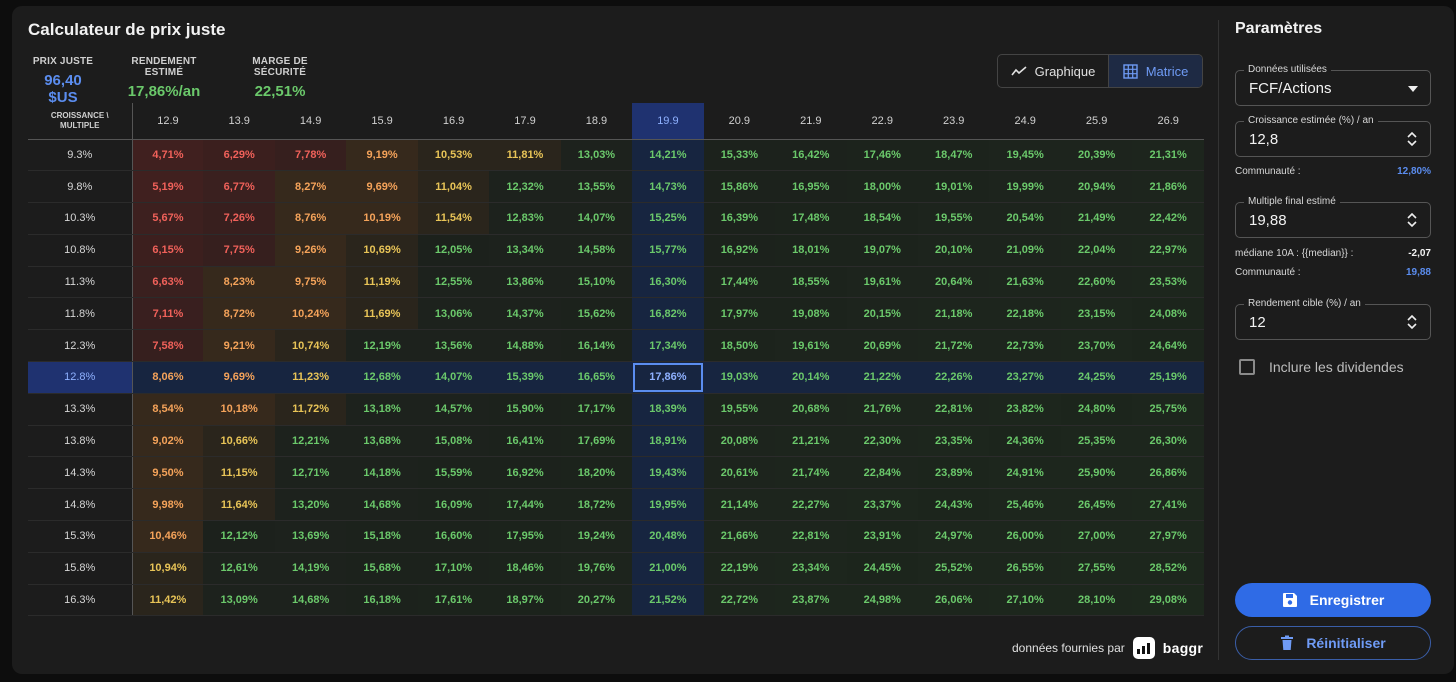 The width and height of the screenshot is (1456, 682). Describe the element at coordinates (382, 218) in the screenshot. I see `matrix-cell: 10,19%` at that location.